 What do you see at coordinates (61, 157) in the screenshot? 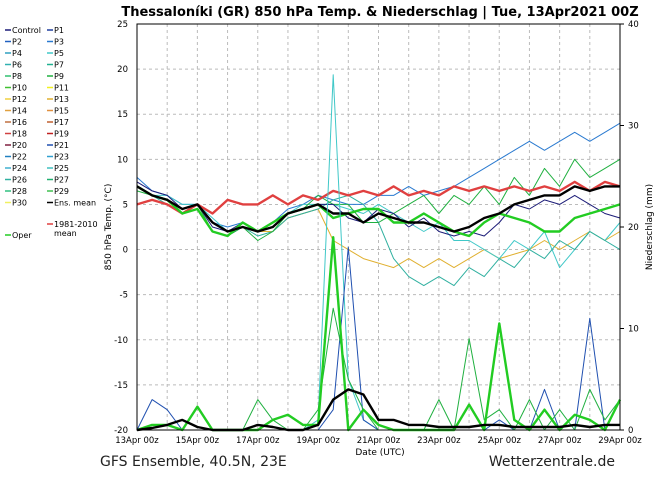
I see `legend-label: P23` at bounding box center [61, 157].